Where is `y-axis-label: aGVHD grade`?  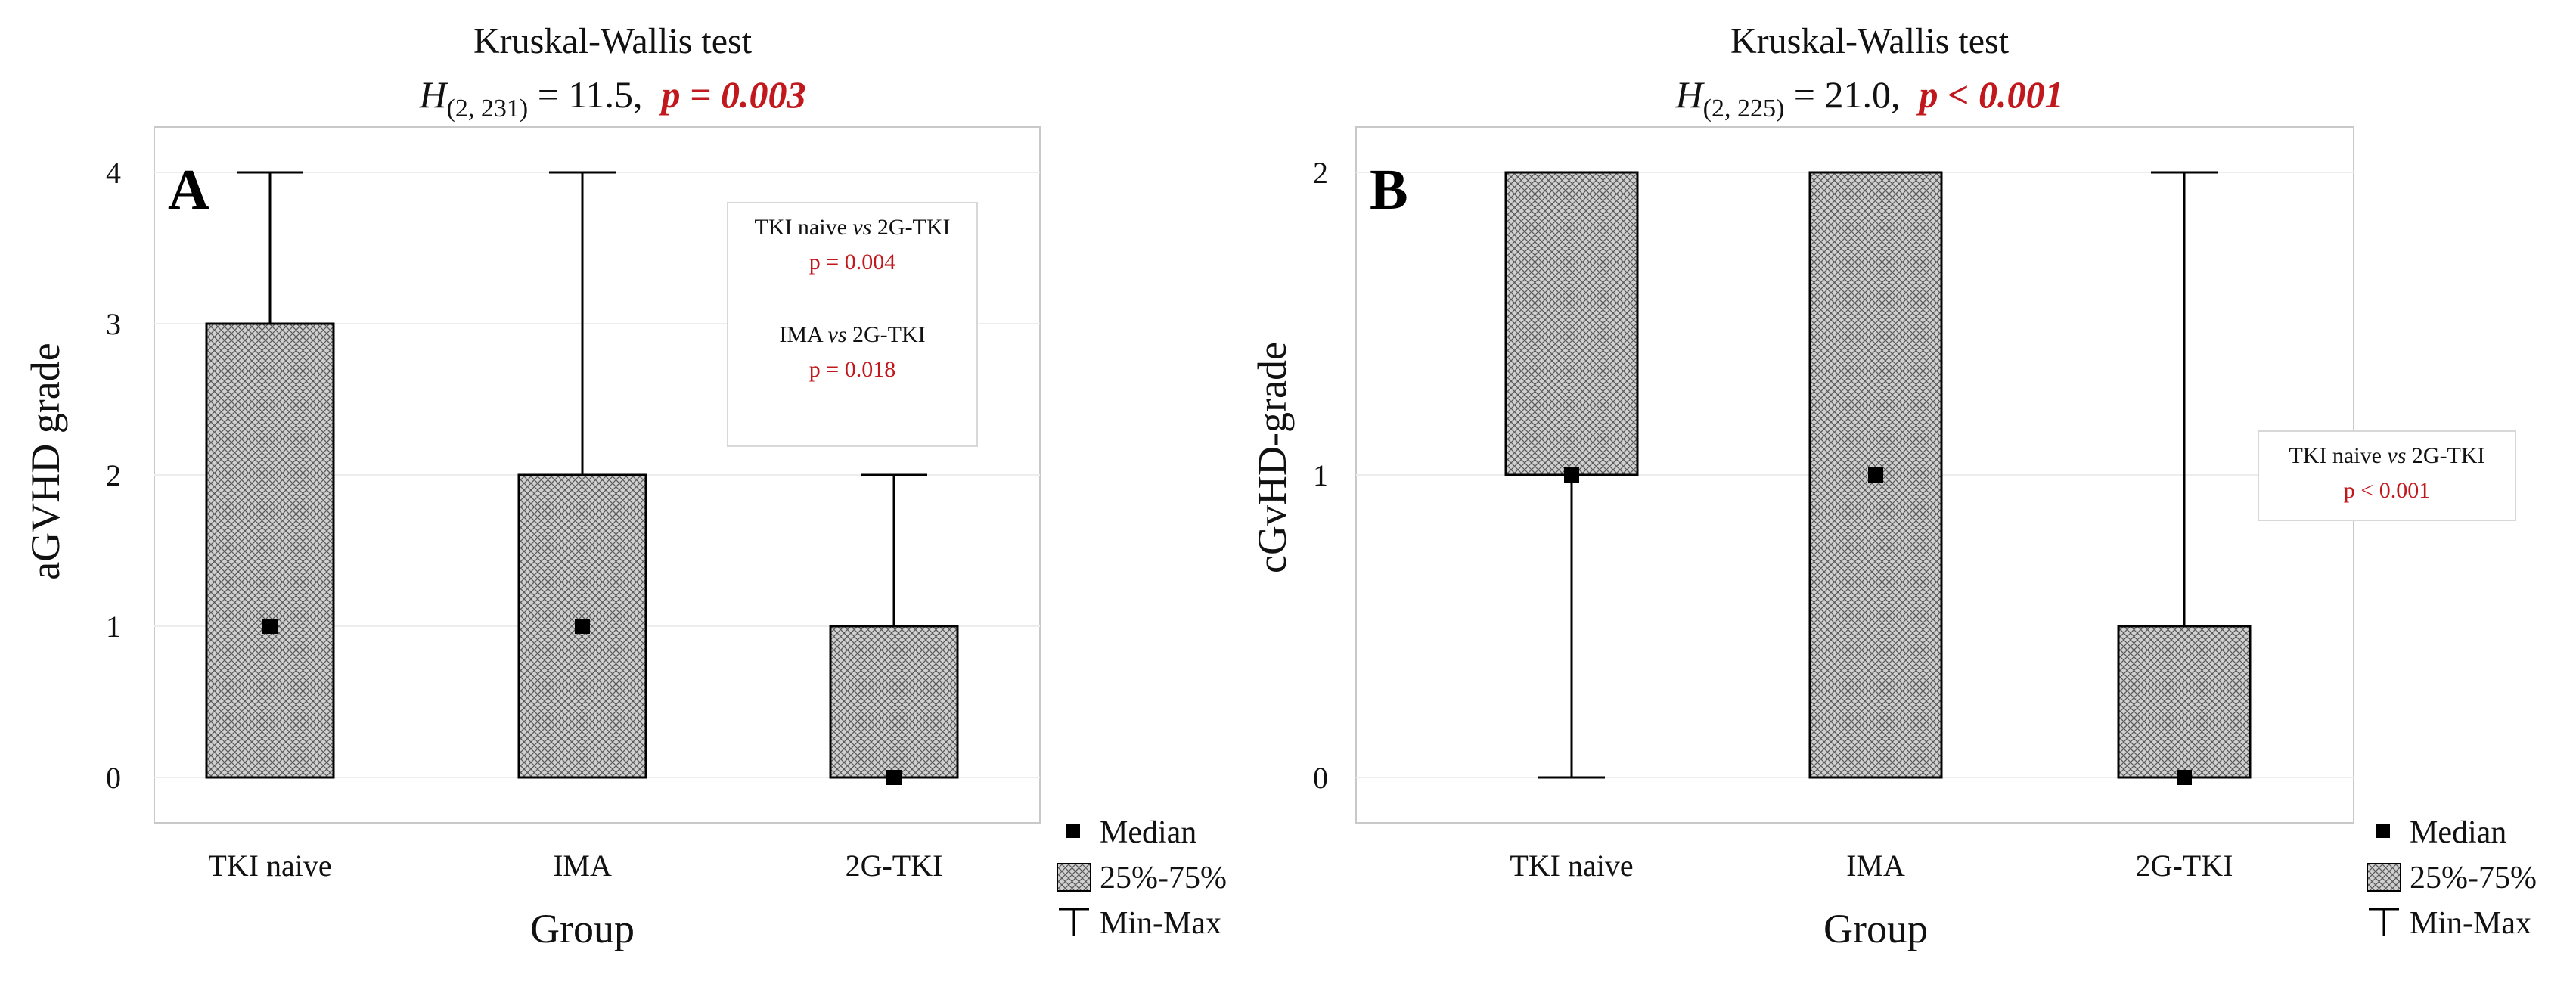 y-axis-label: aGVHD grade is located at coordinates (45, 461).